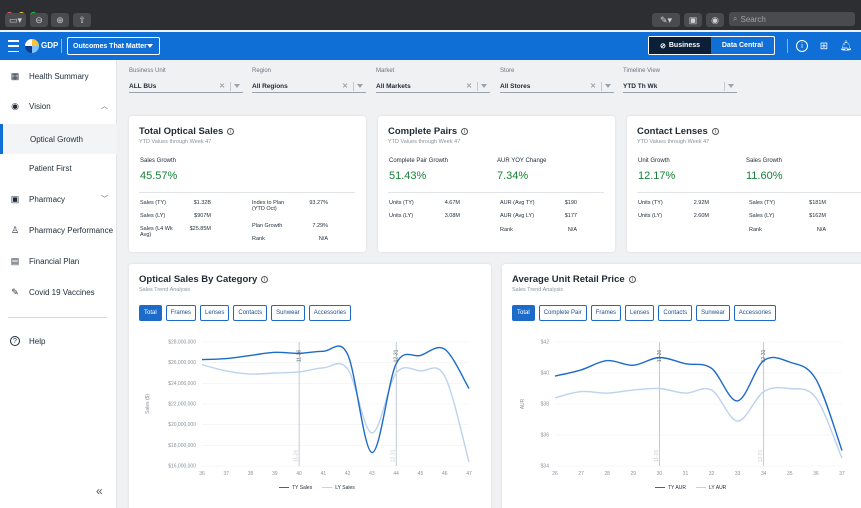  Describe the element at coordinates (562, 313) in the screenshot. I see `tab-complete-pair: Complete Pair` at that location.